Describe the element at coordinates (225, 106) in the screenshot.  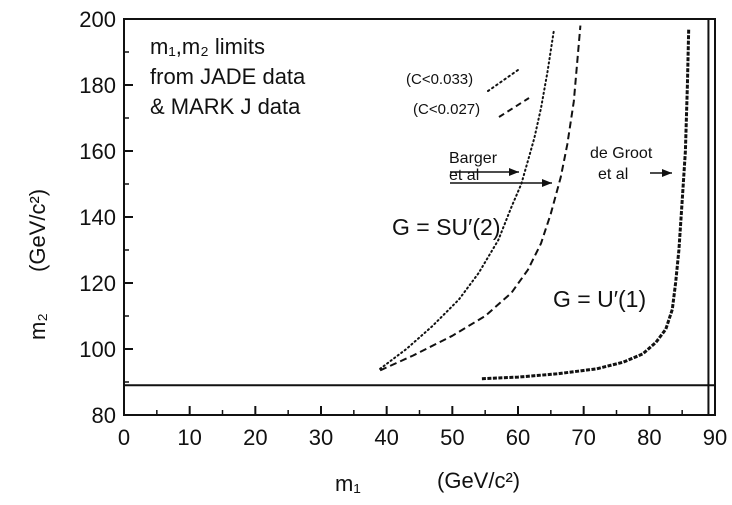
I see `legend-markj: & MARK J data` at that location.